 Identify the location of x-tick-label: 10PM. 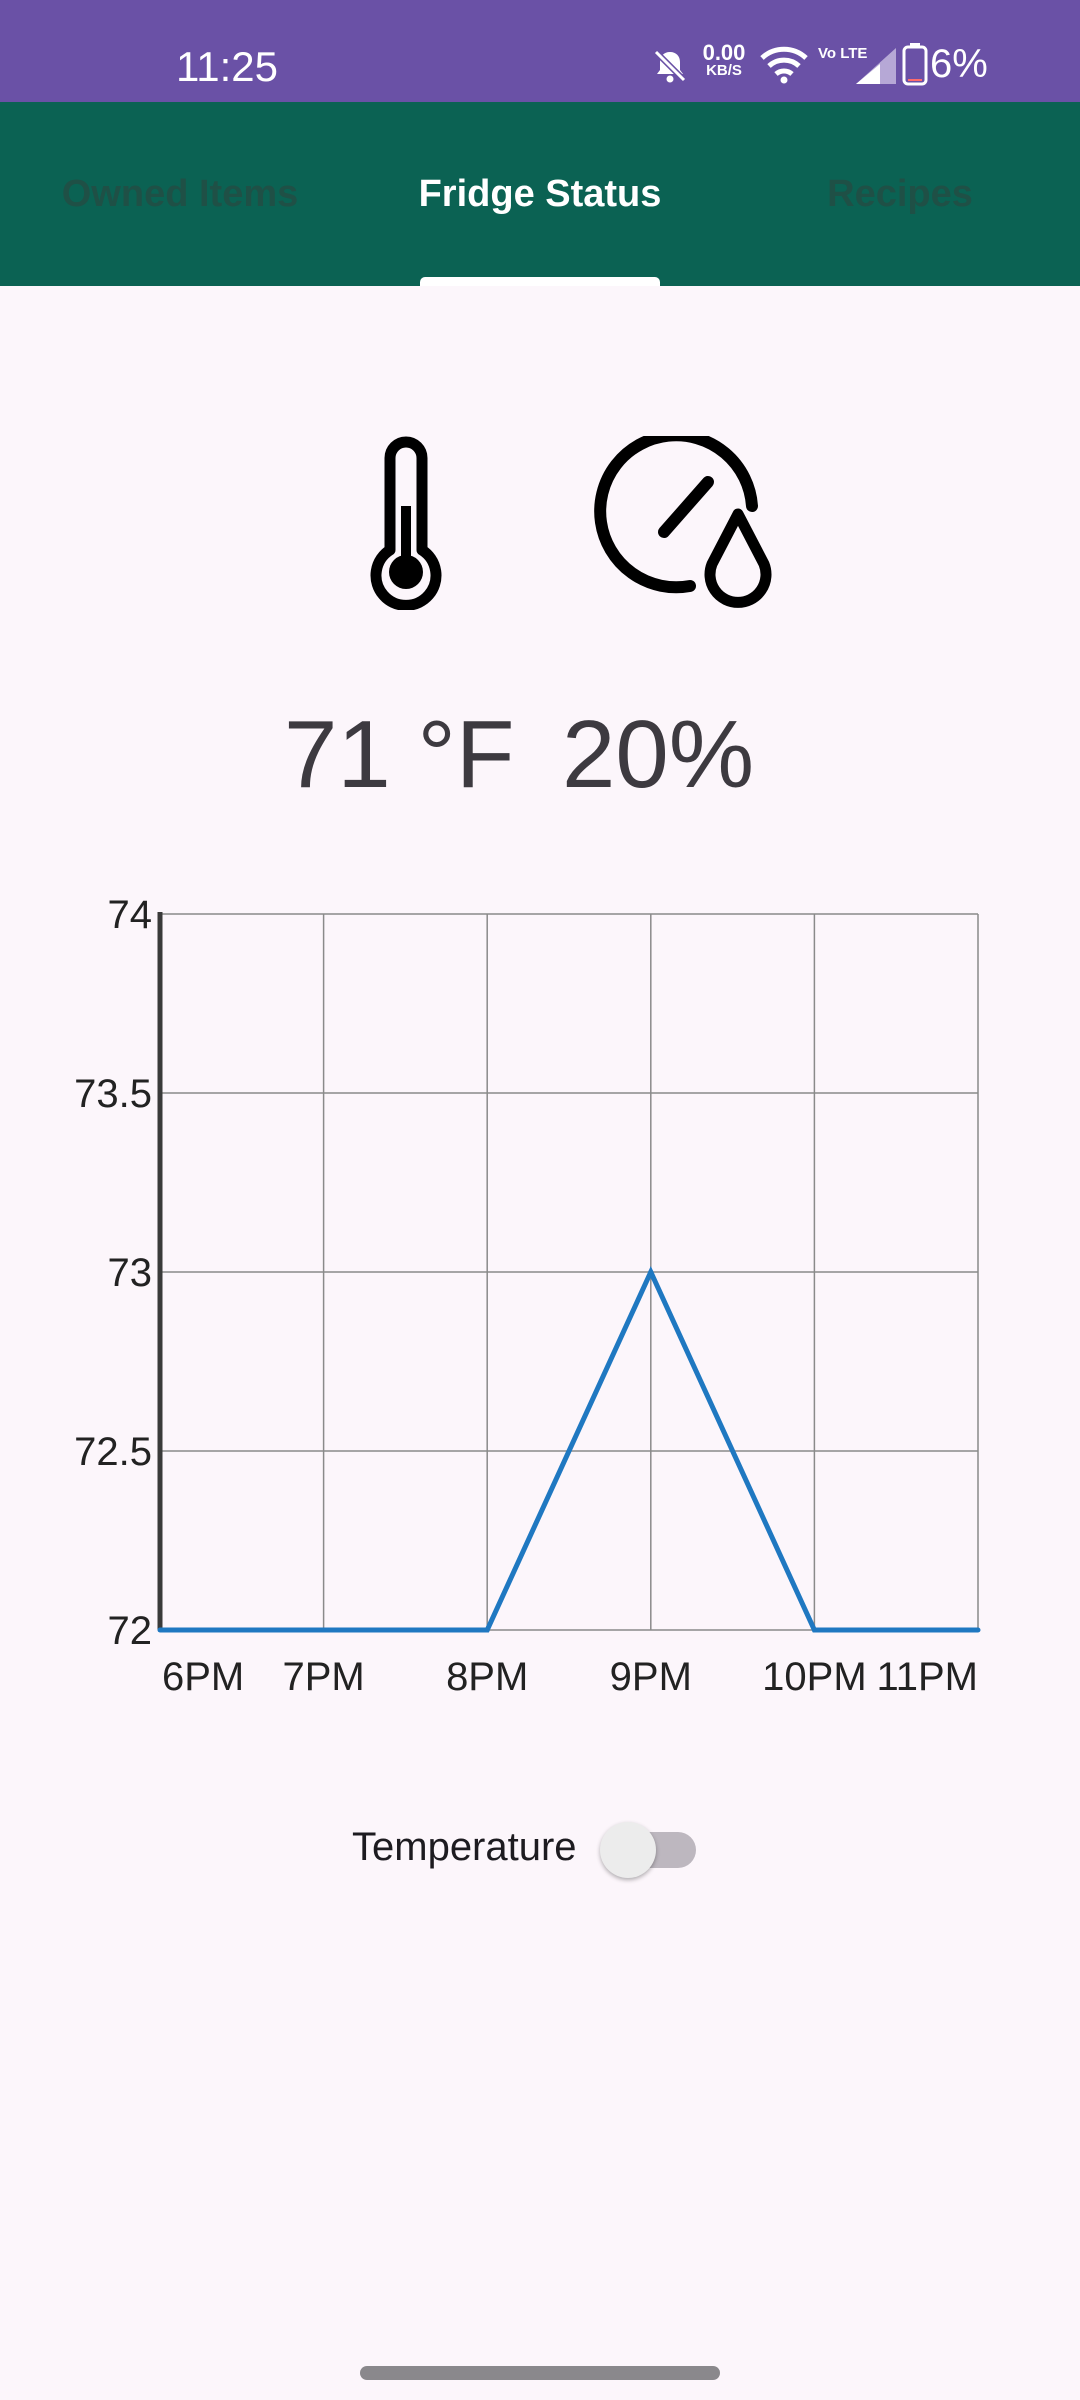
(814, 1677).